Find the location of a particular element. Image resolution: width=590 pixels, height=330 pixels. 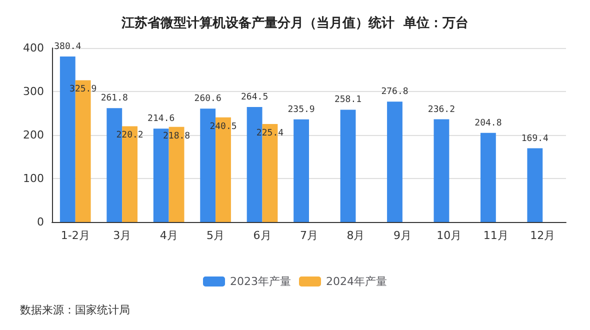

x-tick-label: 4月 is located at coordinates (169, 235).